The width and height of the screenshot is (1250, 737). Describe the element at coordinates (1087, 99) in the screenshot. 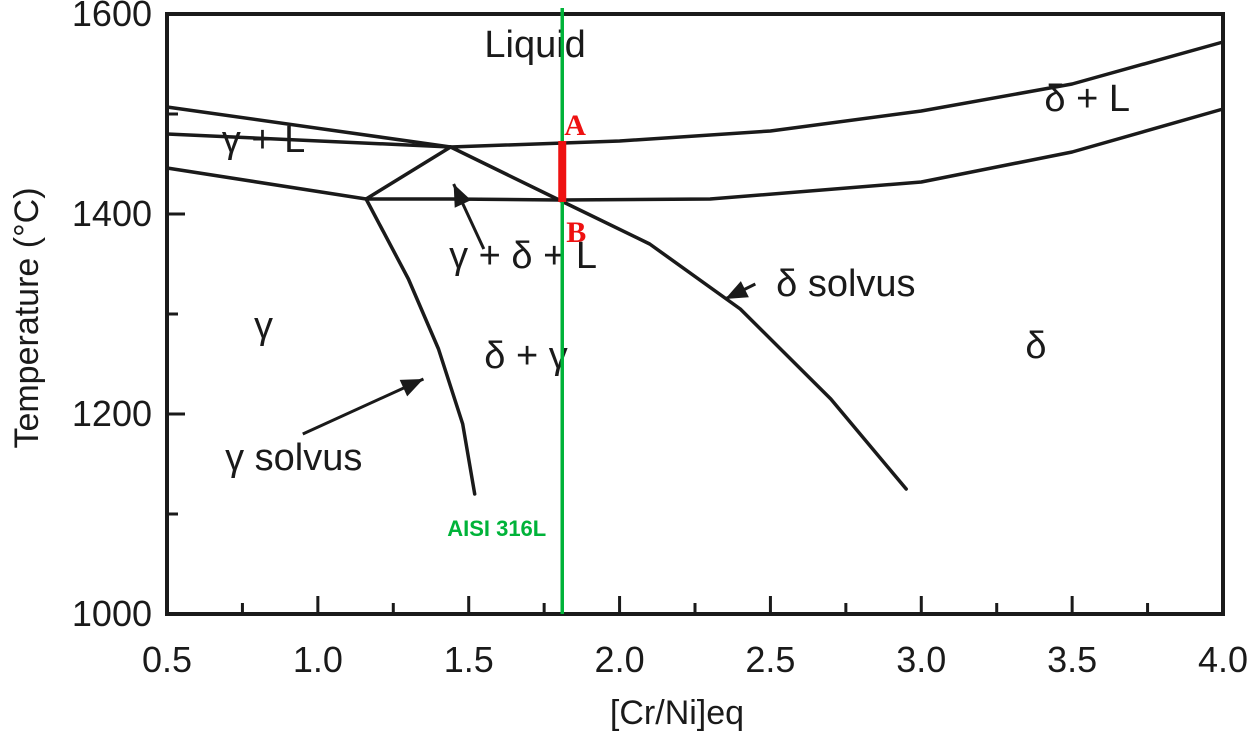

I see `region-label: δ + L` at that location.